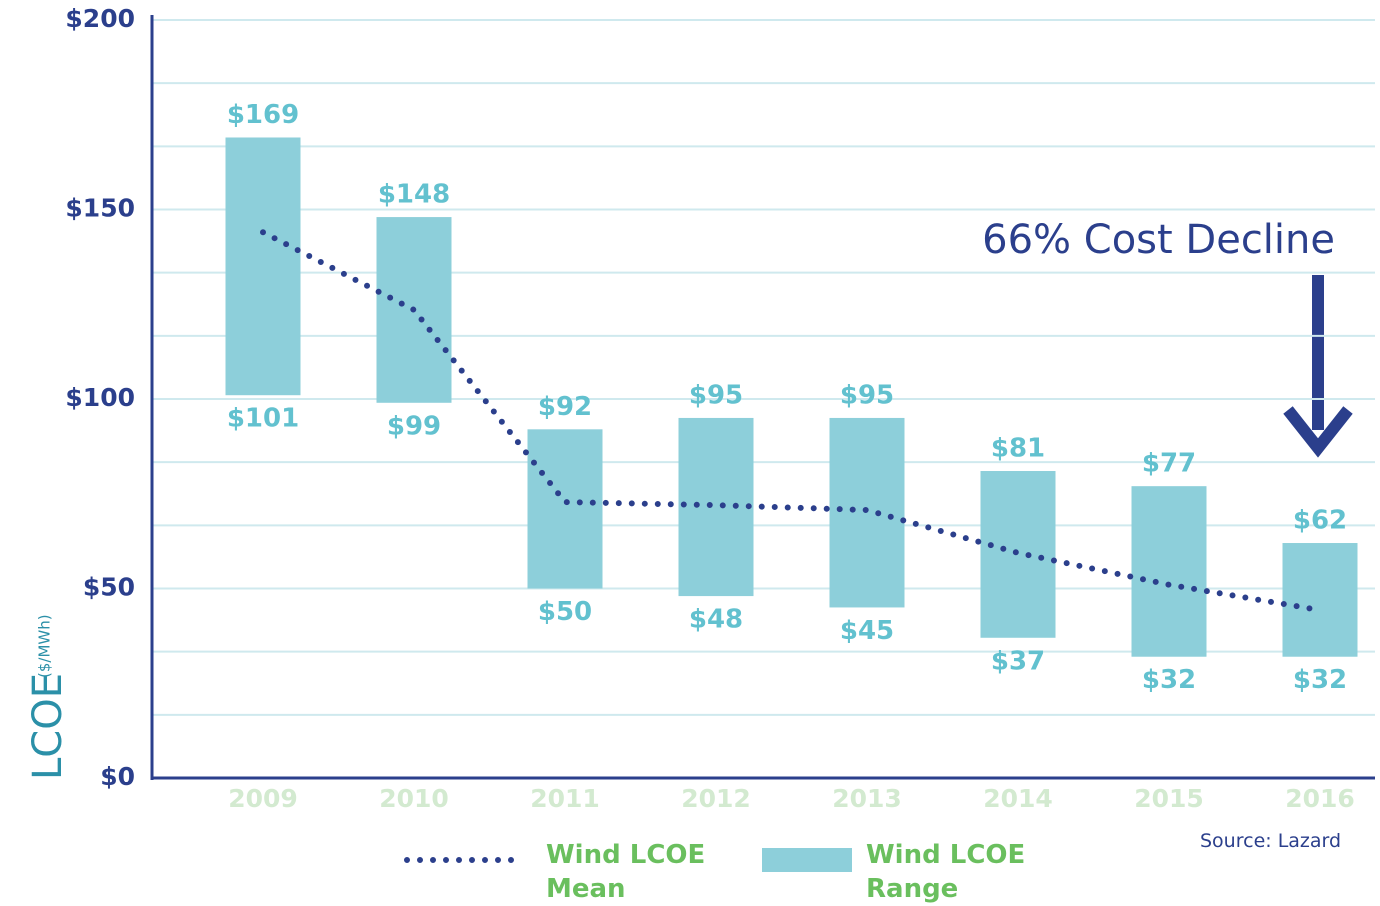 The width and height of the screenshot is (1380, 906). Describe the element at coordinates (1018, 798) in the screenshot. I see `x-tick-label: 2014` at that location.